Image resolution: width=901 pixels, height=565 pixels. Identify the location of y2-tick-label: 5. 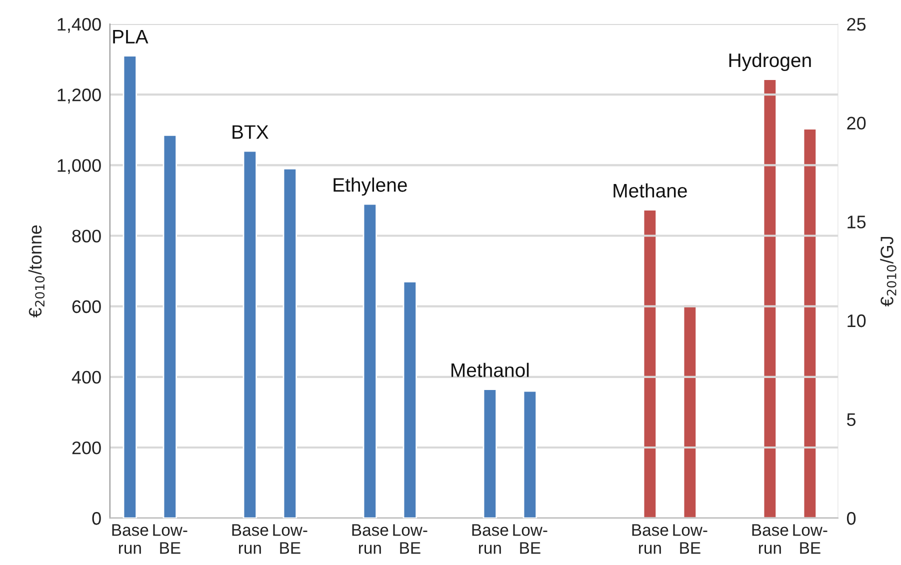
(851, 419).